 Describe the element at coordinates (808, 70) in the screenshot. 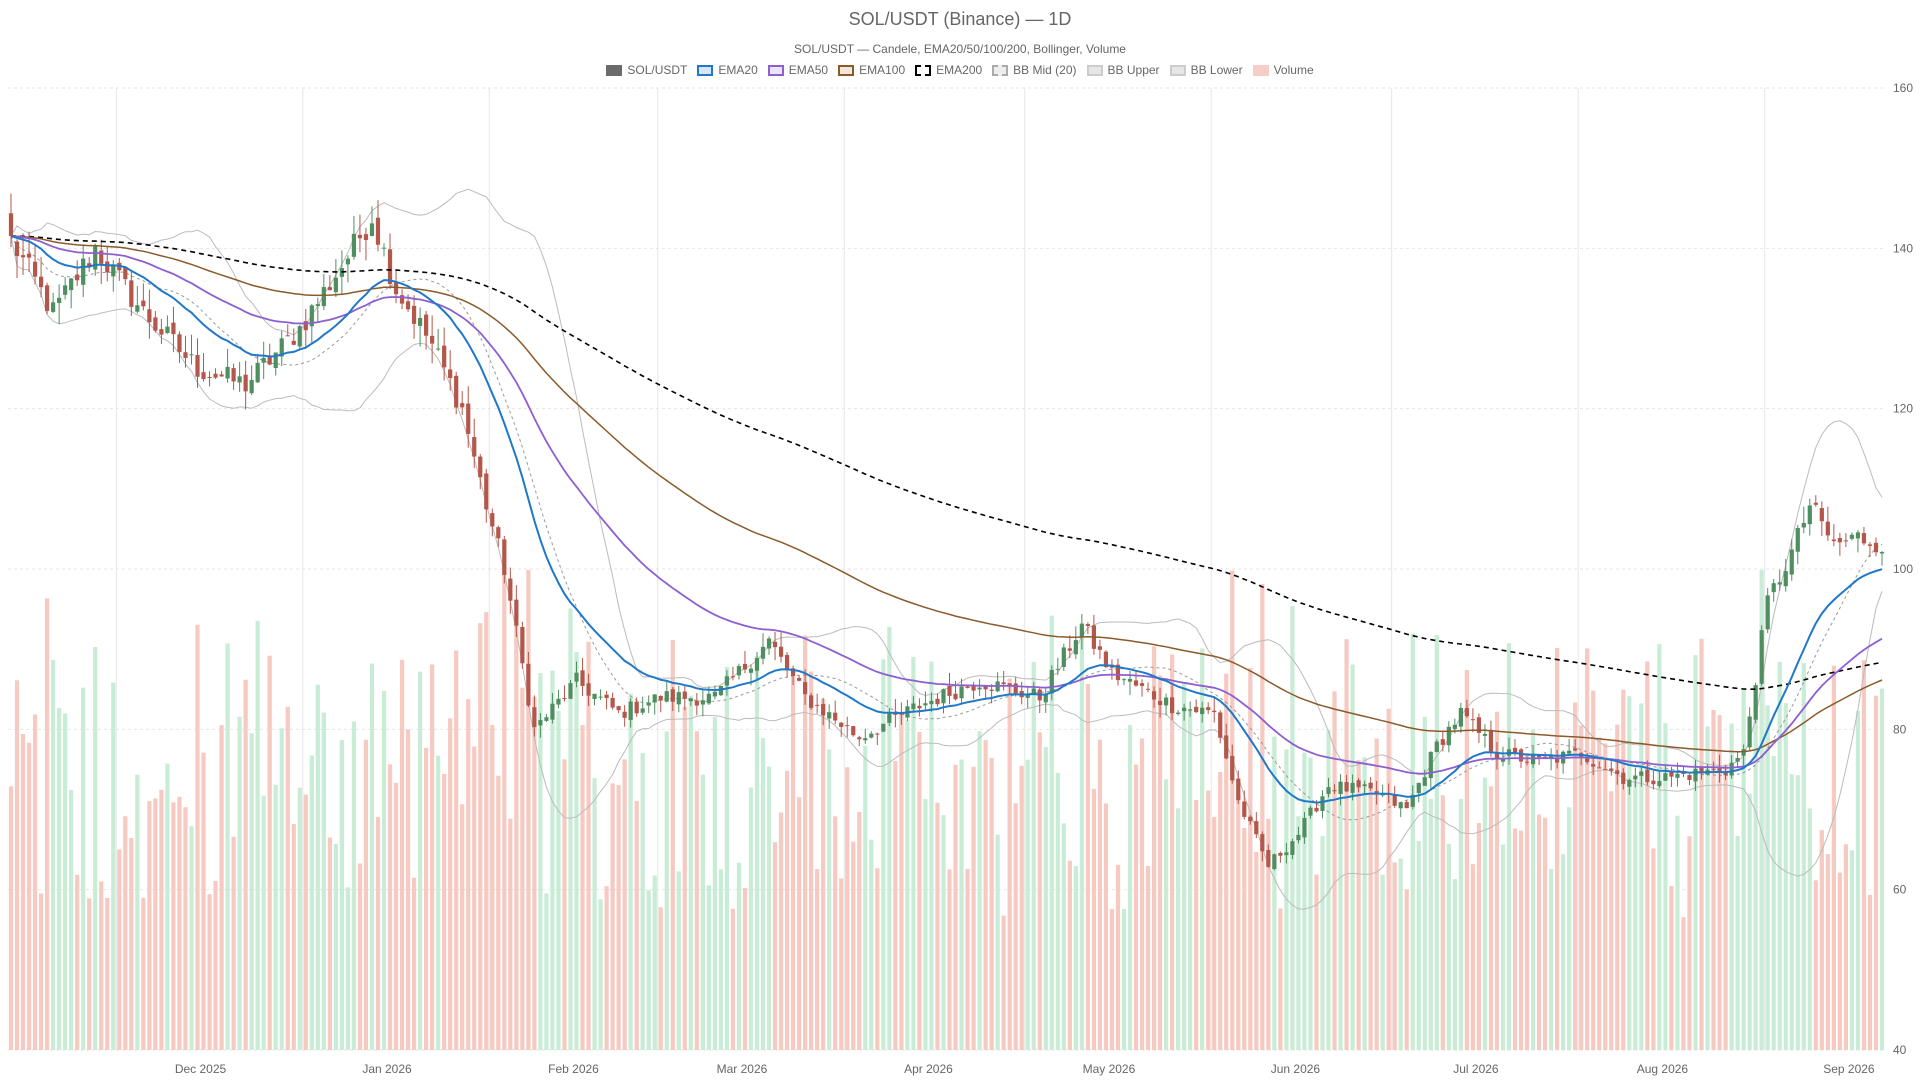

I see `legend-label: EMA50` at that location.